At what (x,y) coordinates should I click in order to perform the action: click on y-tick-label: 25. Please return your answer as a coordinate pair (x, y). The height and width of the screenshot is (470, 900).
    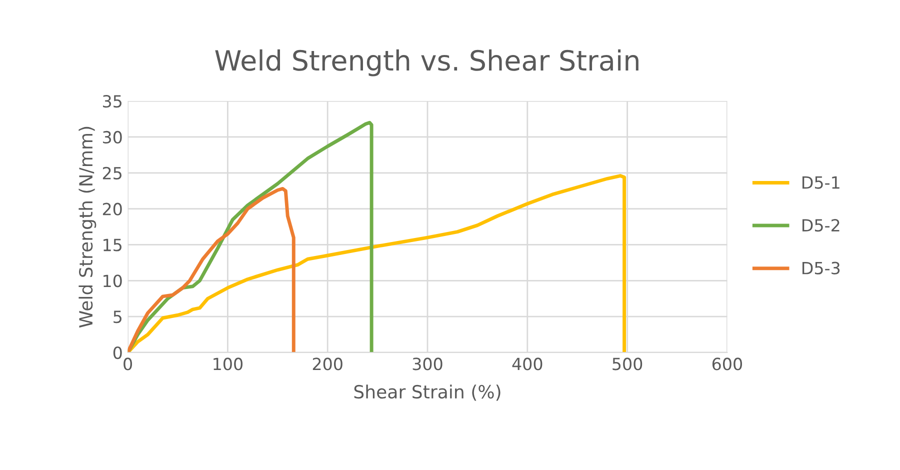
    Looking at the image, I should click on (112, 173).